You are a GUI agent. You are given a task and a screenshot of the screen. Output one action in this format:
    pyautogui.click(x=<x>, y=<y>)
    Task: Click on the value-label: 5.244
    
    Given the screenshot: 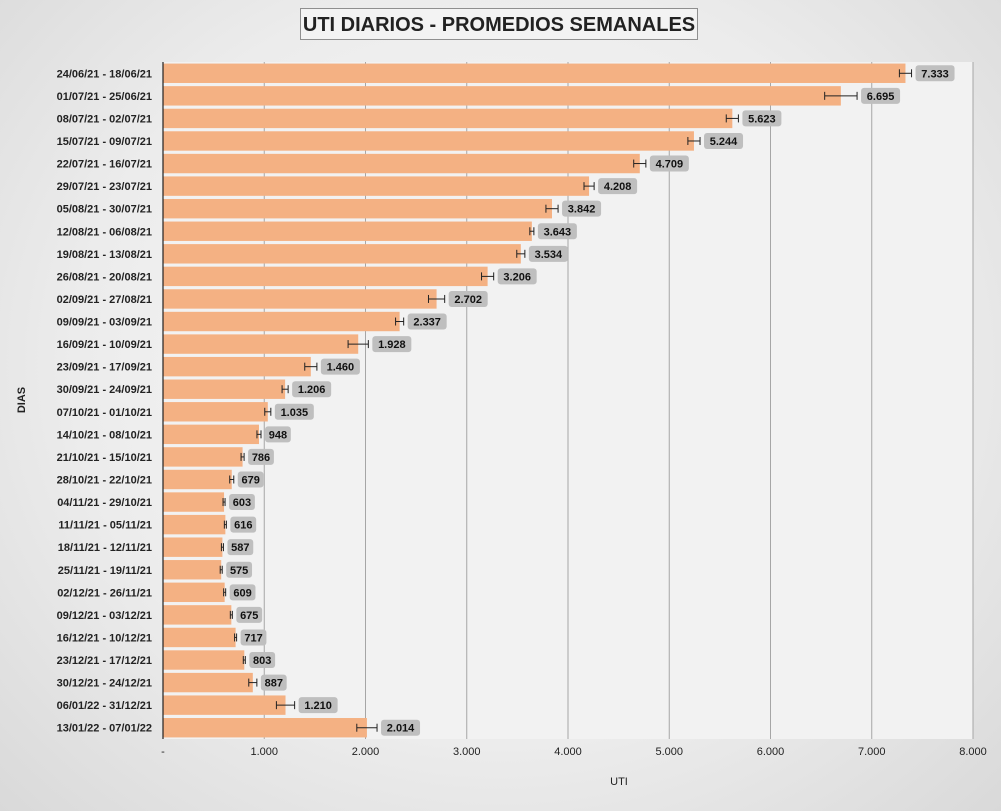 What is the action you would take?
    pyautogui.click(x=724, y=142)
    